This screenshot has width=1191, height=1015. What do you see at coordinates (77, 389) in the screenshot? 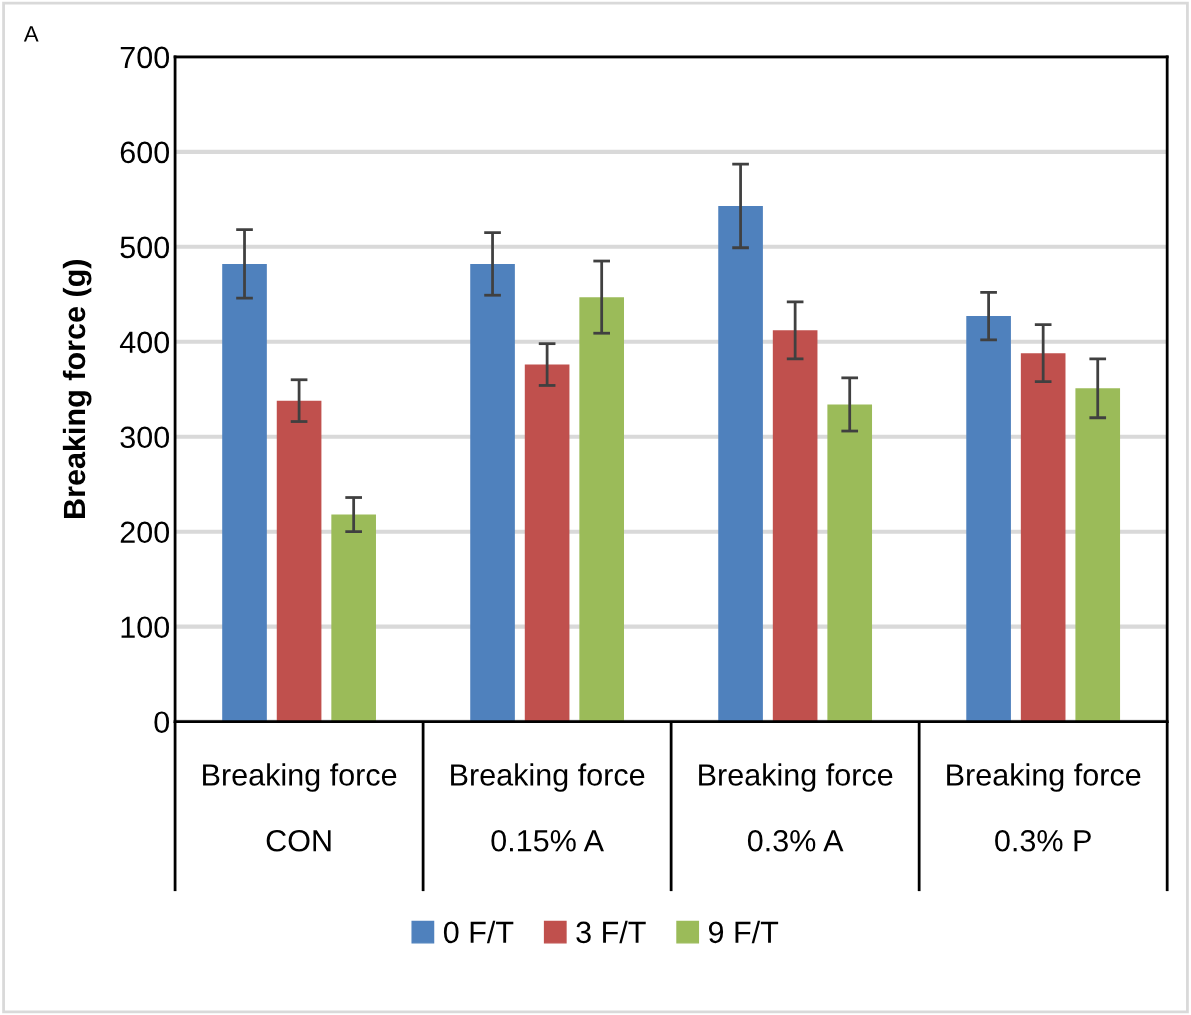
I see `y-axis-title: Breaking force (g)` at bounding box center [77, 389].